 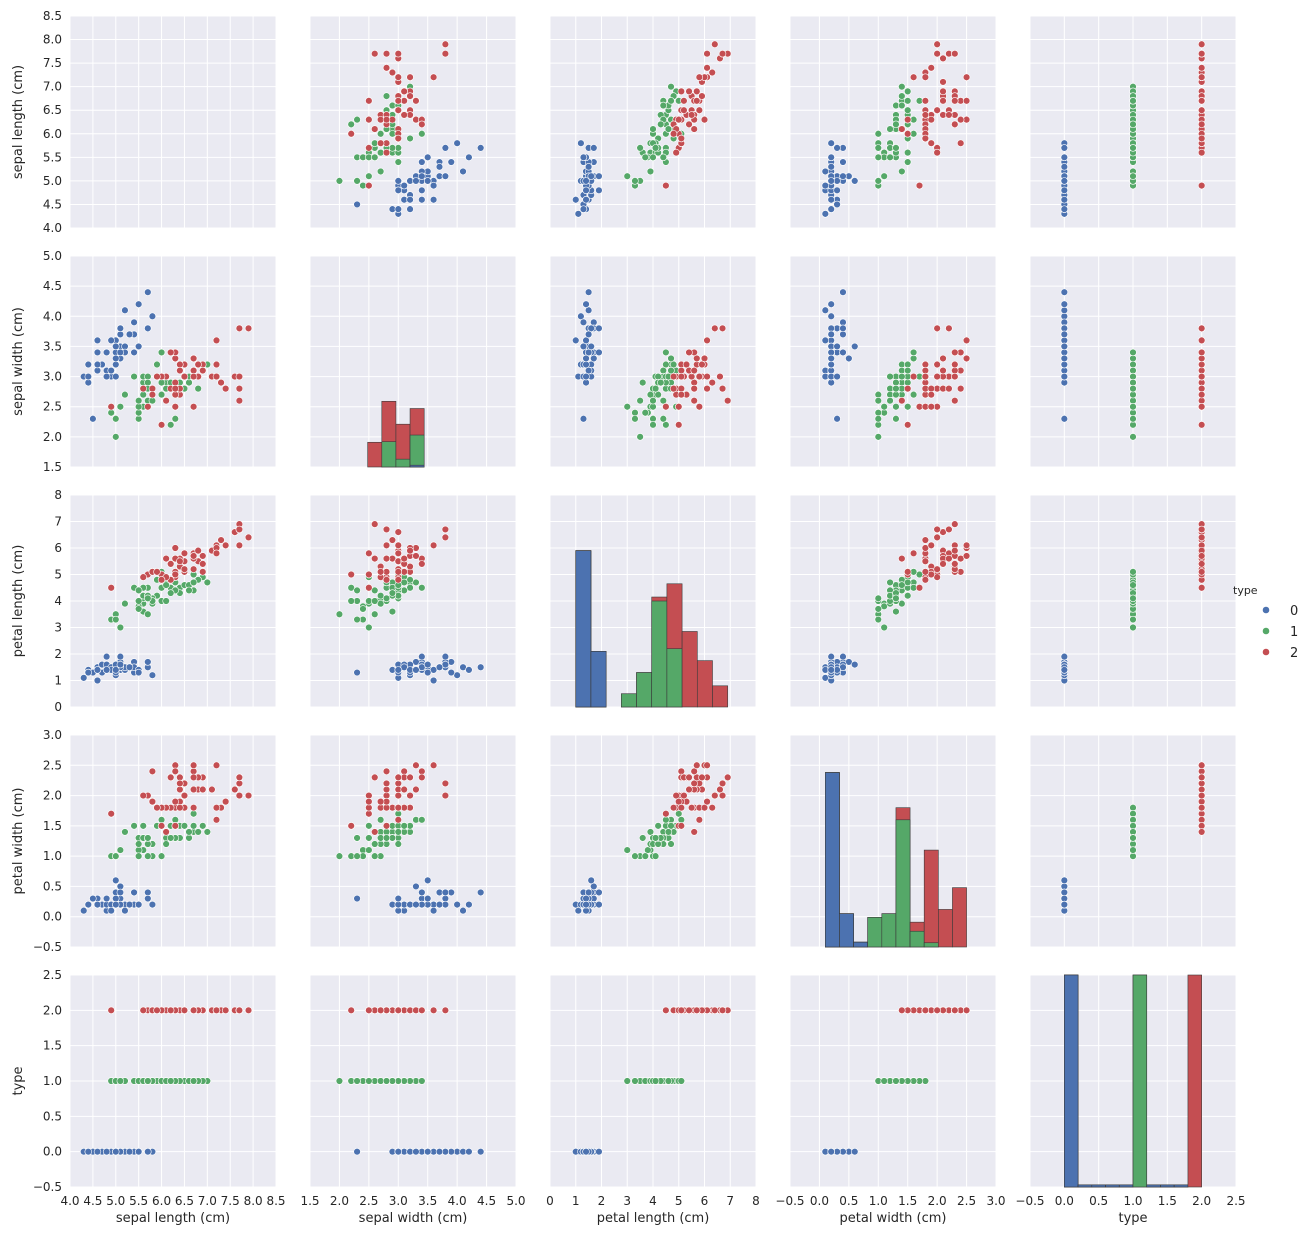 What do you see at coordinates (1201, 1201) in the screenshot?
I see `x-tick-label: 2.0` at bounding box center [1201, 1201].